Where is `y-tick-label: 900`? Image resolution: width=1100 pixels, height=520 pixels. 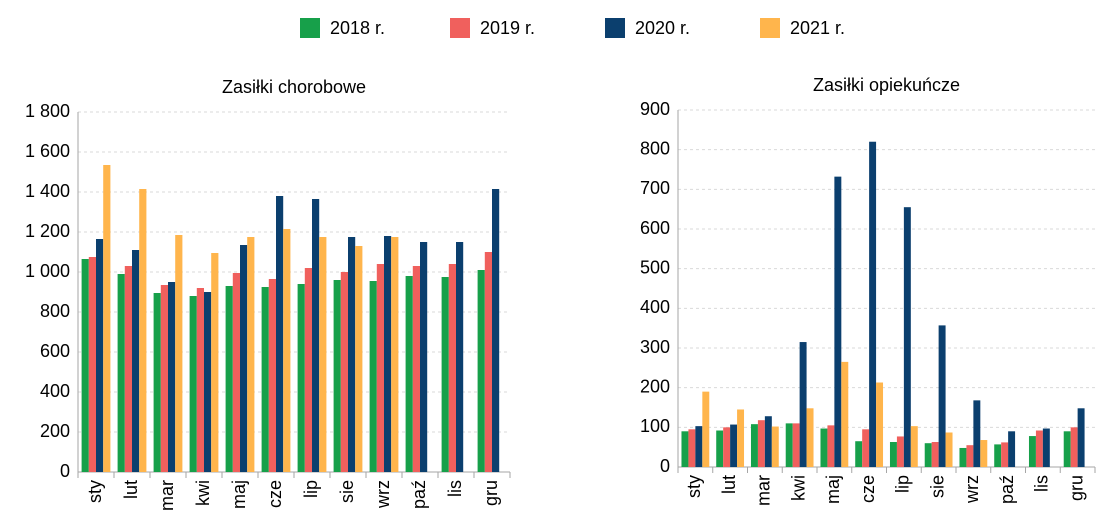
y-tick-label: 900 is located at coordinates (655, 109).